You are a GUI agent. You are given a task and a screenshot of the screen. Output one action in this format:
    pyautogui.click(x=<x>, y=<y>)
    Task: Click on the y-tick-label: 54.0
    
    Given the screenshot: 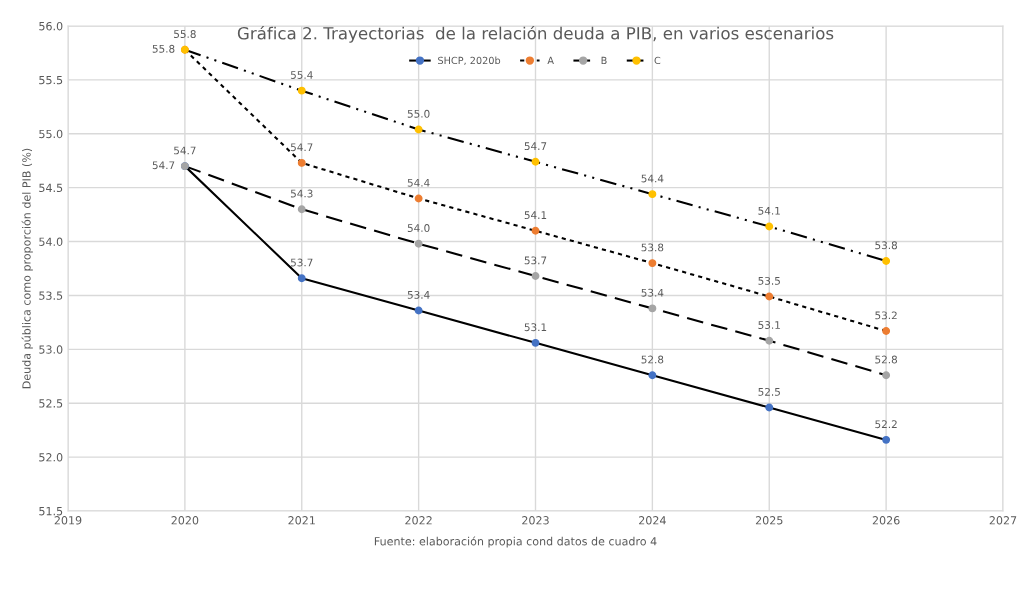 What is the action you would take?
    pyautogui.click(x=51, y=241)
    